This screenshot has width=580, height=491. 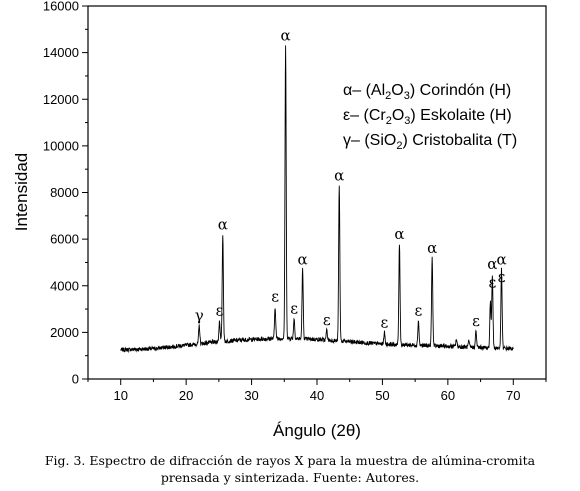 I want to click on x-tick-label: 70, so click(x=513, y=395).